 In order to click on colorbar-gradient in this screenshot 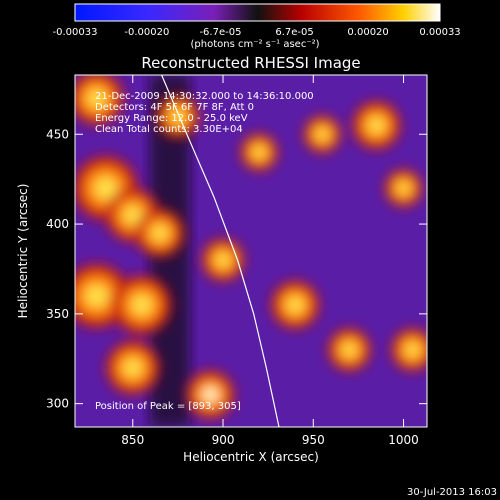, I will do `click(257, 12)`.